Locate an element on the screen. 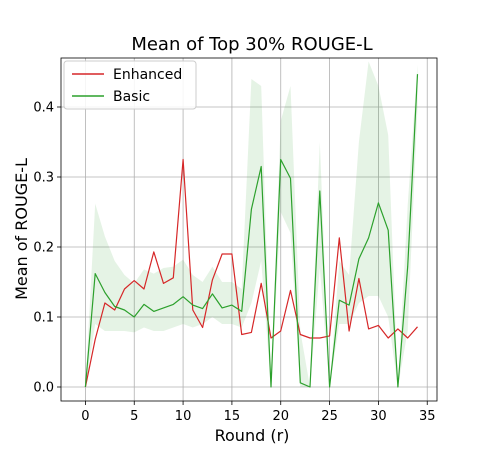 This screenshot has height=458, width=478. x-tick-label: 30 is located at coordinates (378, 416).